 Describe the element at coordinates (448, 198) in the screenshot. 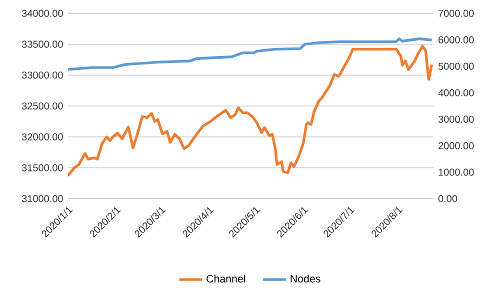

I see `y2-tick-label: 0.00` at that location.